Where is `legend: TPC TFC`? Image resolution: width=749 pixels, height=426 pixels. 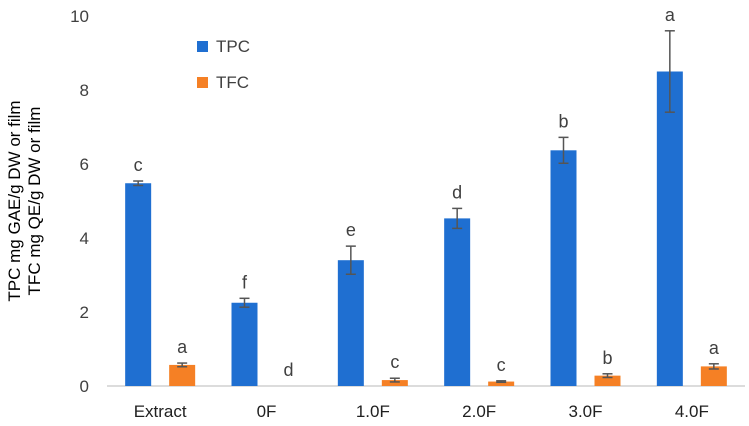 legend: TPC TFC is located at coordinates (223, 64).